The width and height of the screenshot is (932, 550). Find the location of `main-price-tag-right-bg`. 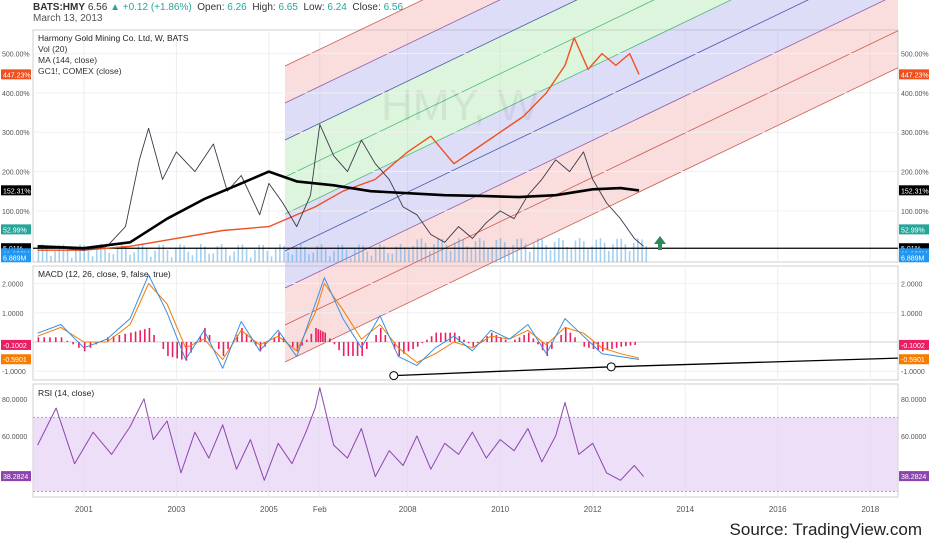

main-price-tag-right-bg is located at coordinates (914, 229).